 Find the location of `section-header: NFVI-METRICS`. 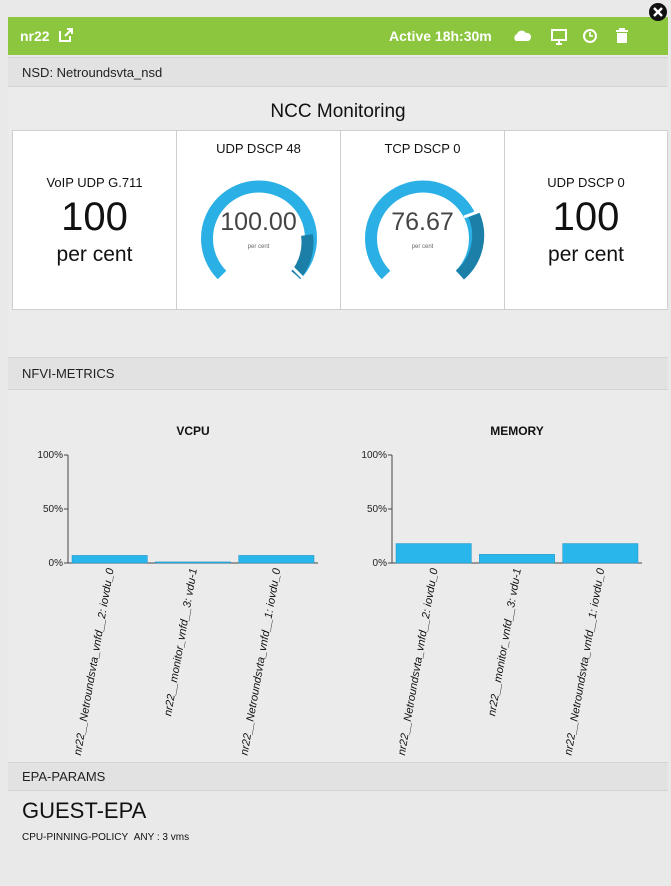

section-header: NFVI-METRICS is located at coordinates (338, 373).